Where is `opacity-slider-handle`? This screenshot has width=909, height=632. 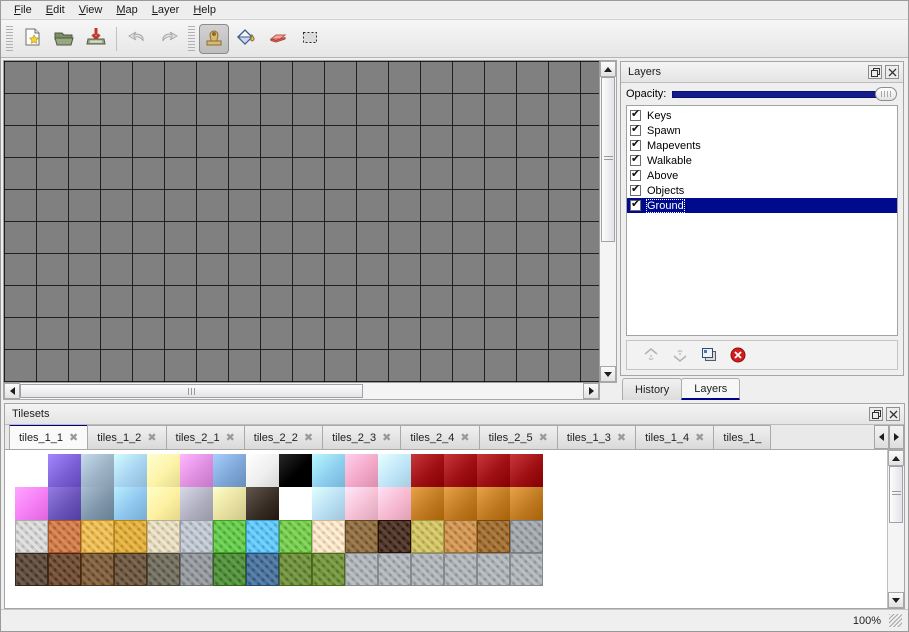
opacity-slider-handle is located at coordinates (886, 94).